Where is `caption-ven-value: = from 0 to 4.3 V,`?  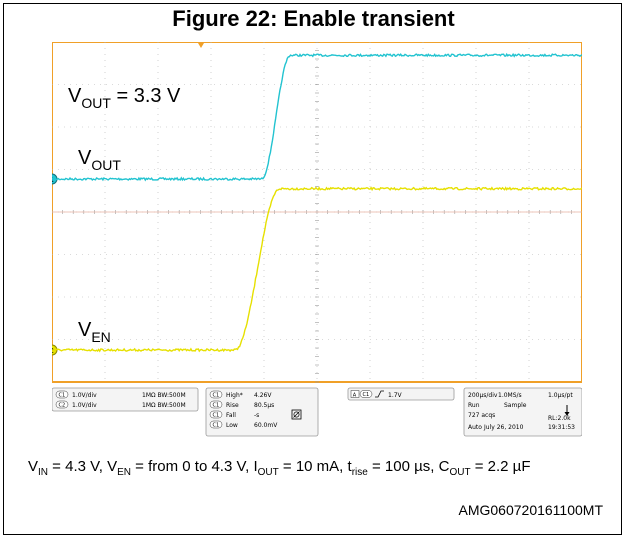
caption-ven-value: = from 0 to 4.3 V, is located at coordinates (192, 466).